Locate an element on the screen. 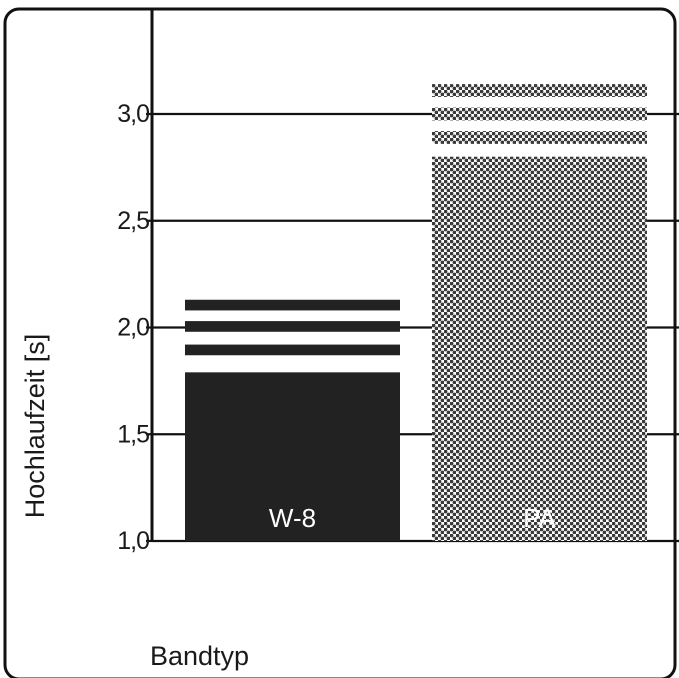 This screenshot has width=679, height=678. y-tick-labels: 1,0 1,5 2,0 2,5 3,0 is located at coordinates (133, 327).